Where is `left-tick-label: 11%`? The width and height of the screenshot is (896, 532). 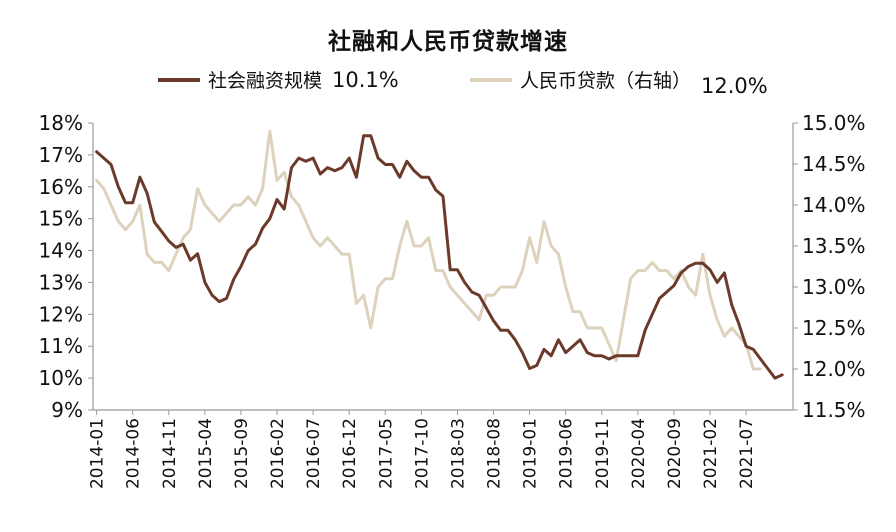
left-tick-label: 11% is located at coordinates (61, 346).